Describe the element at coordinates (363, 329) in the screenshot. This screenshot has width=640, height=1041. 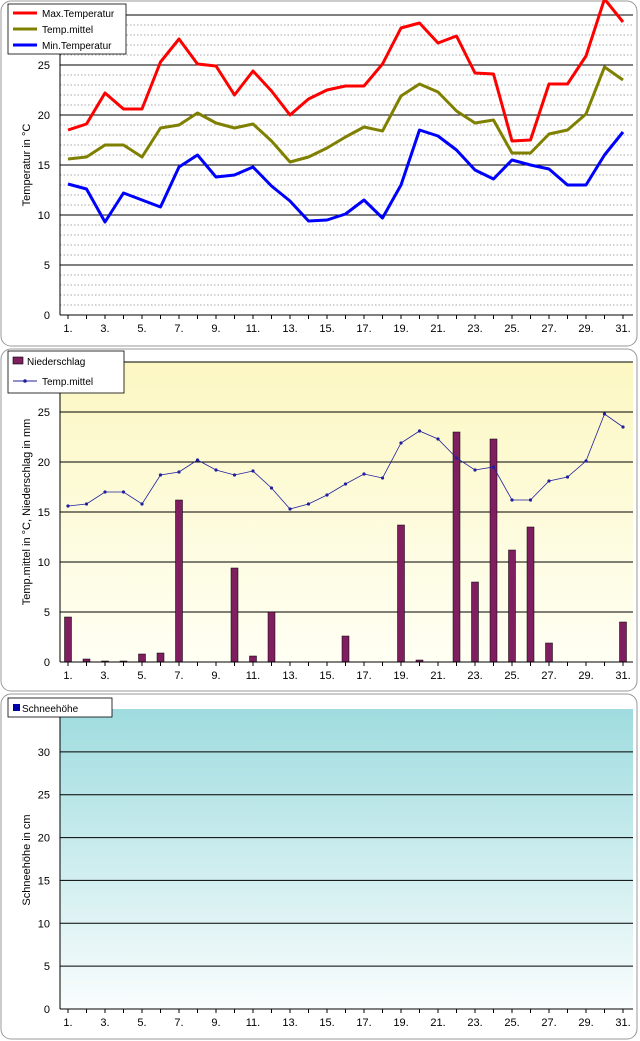
I see `x-tick-label: 17.` at that location.